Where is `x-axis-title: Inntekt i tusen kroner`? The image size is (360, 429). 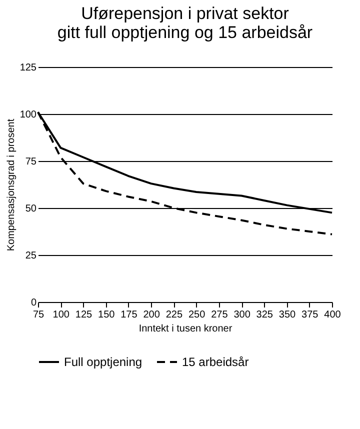 x-axis-title: Inntekt i tusen kroner is located at coordinates (185, 329).